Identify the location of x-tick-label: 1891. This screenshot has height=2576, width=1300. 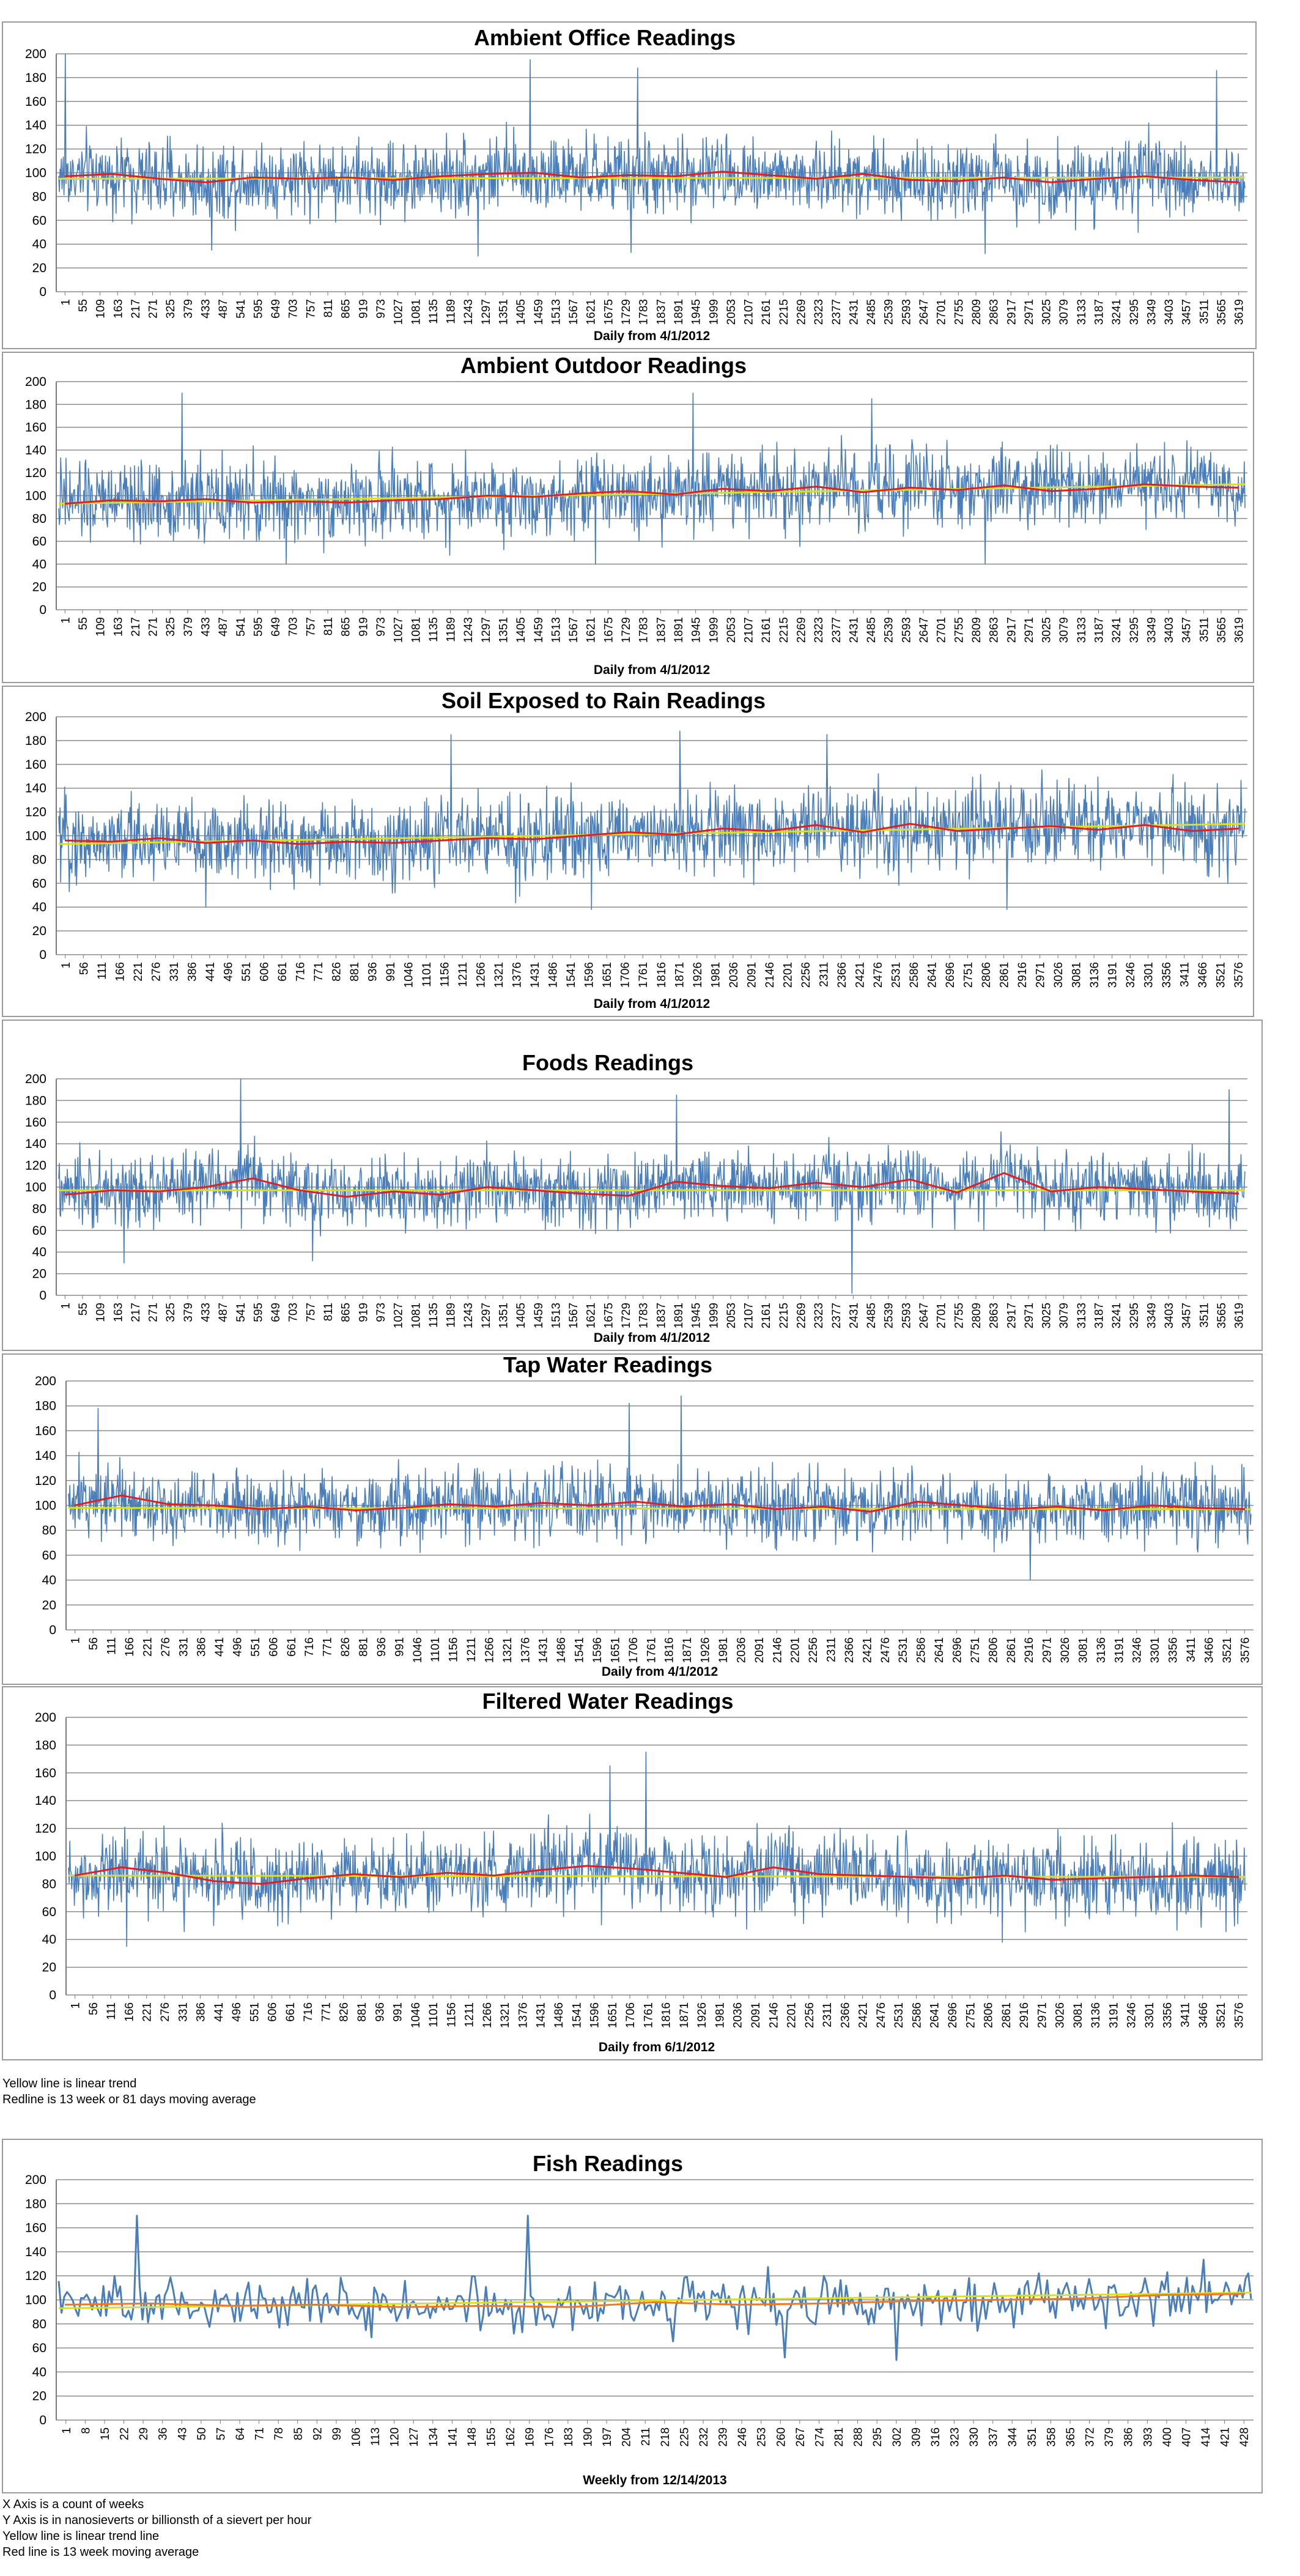
(679, 630).